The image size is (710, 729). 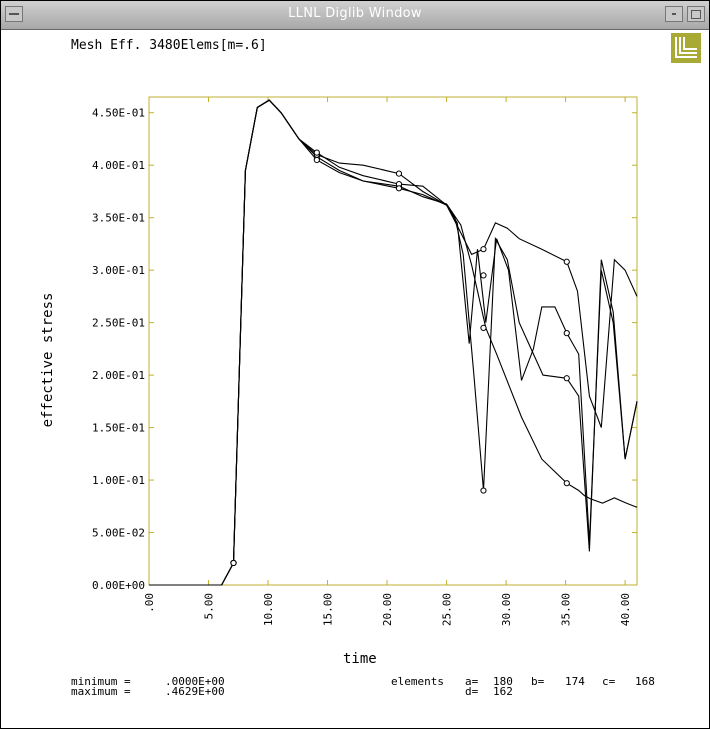 I want to click on title-bar: LLNL Diglib Window, so click(x=355, y=15).